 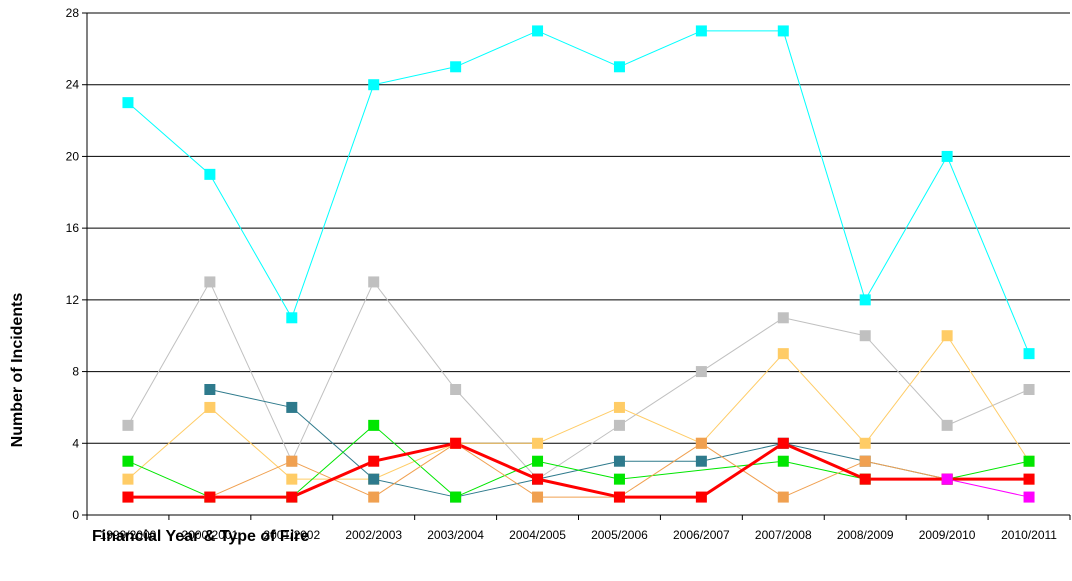 What do you see at coordinates (73, 13) in the screenshot?
I see `y-tick-label: 28` at bounding box center [73, 13].